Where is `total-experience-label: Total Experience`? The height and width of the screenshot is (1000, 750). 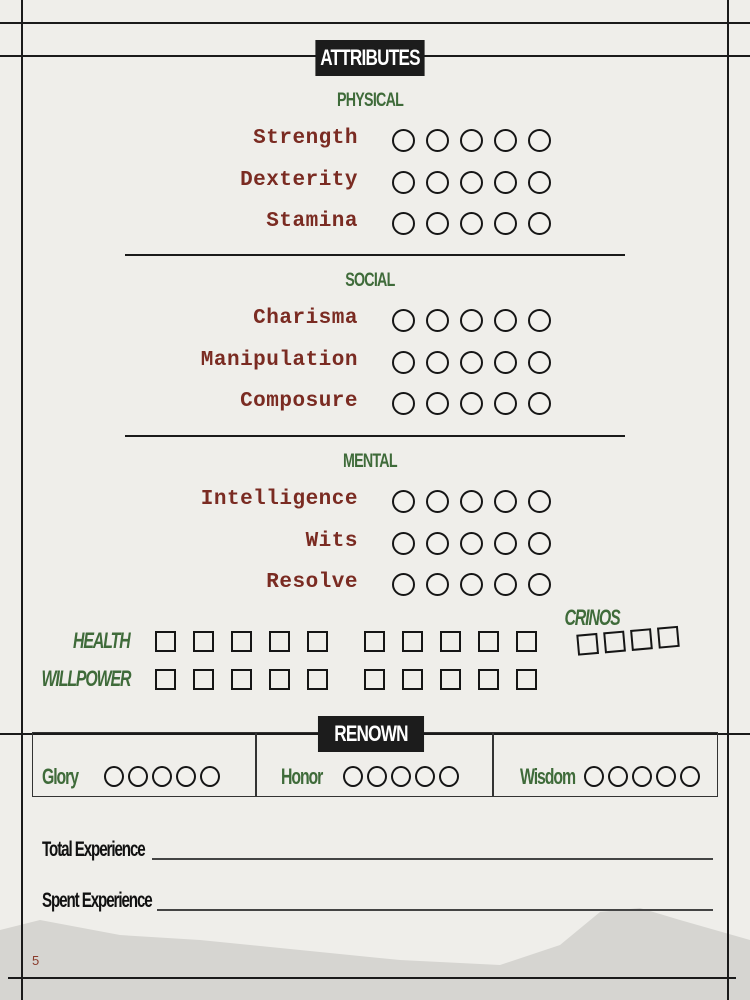 total-experience-label: Total Experience is located at coordinates (94, 849).